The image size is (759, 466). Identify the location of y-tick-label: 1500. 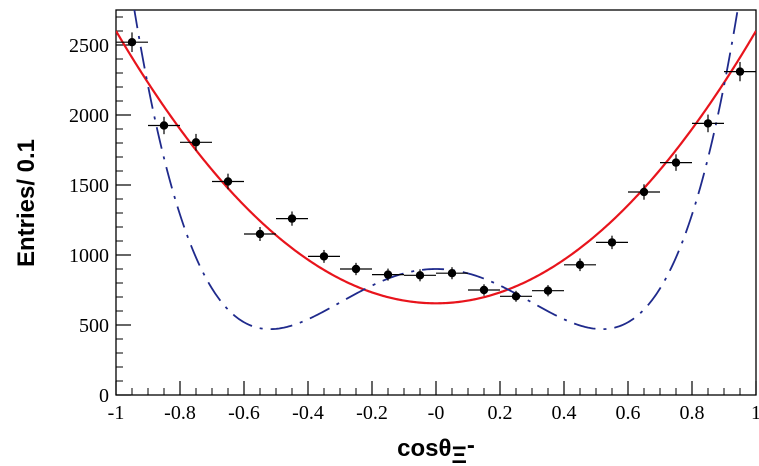
(89, 186).